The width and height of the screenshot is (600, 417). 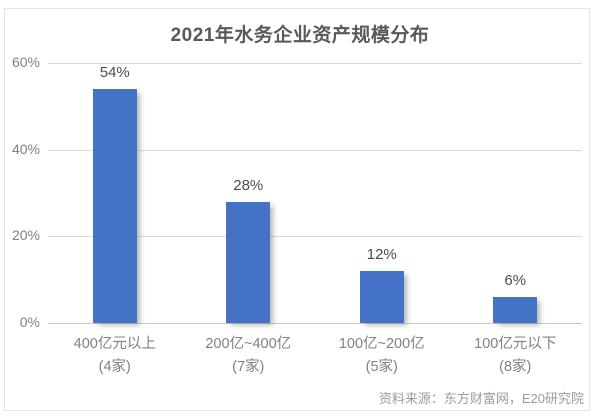 I want to click on y-axis-tick-label: 20%, so click(x=25, y=235).